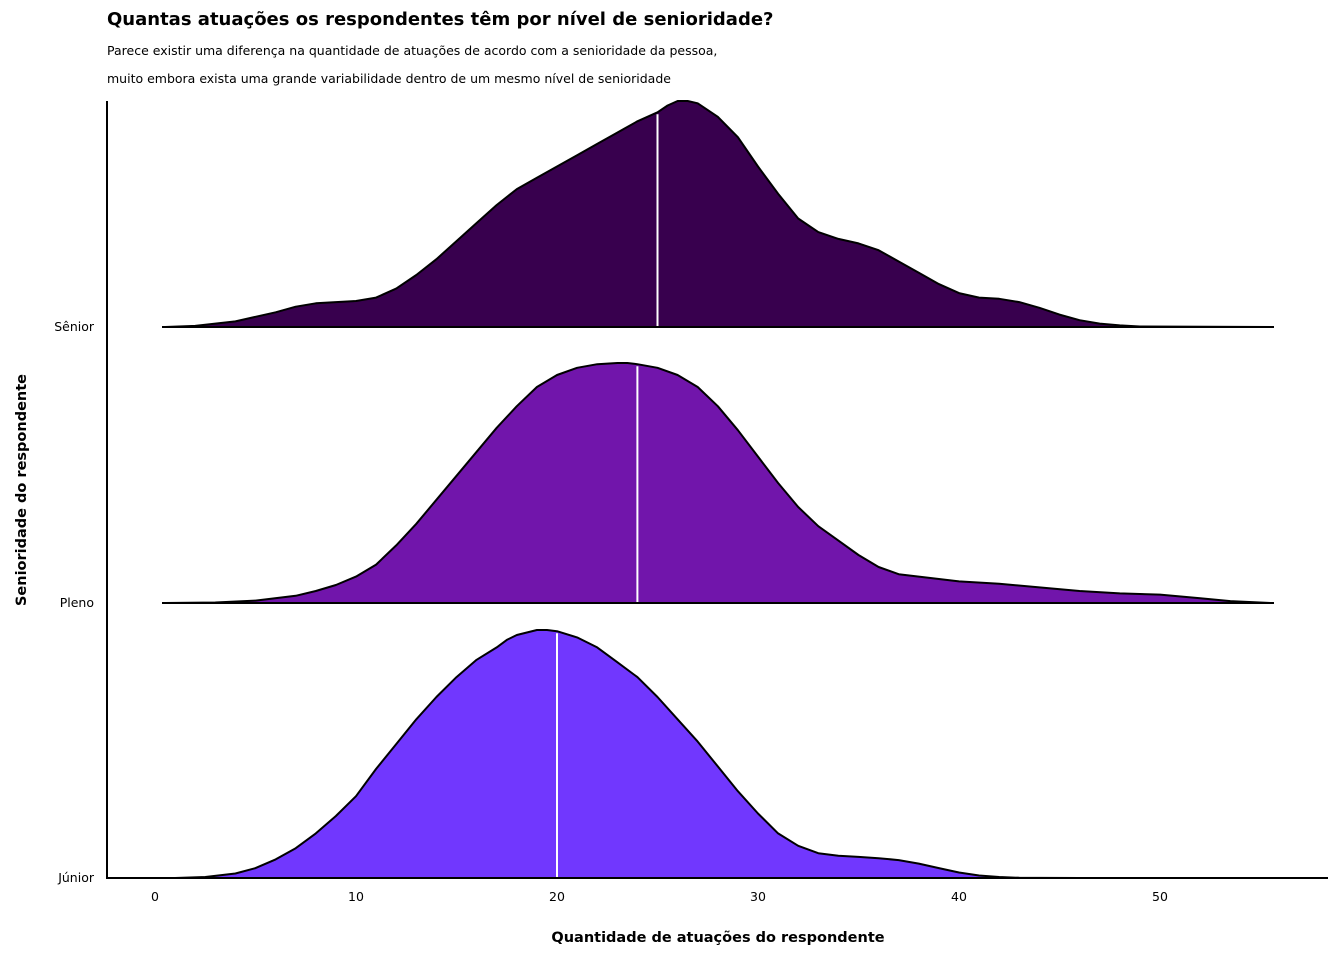  Describe the element at coordinates (155, 896) in the screenshot. I see `x-tick-label: 0` at that location.